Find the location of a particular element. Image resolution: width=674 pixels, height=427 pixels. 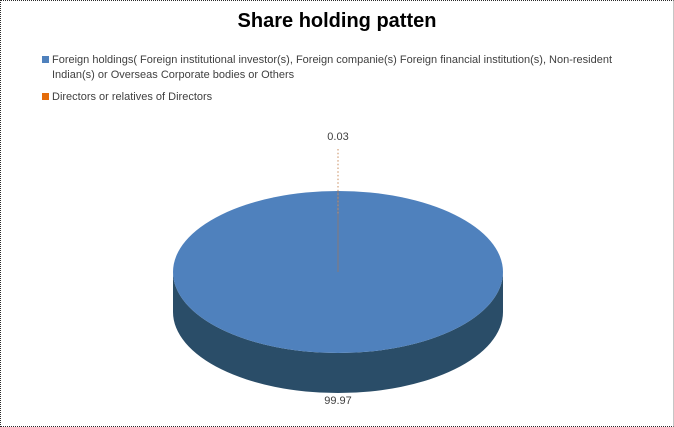

legend-label-directors: Directors or relatives of Directors is located at coordinates (132, 97).